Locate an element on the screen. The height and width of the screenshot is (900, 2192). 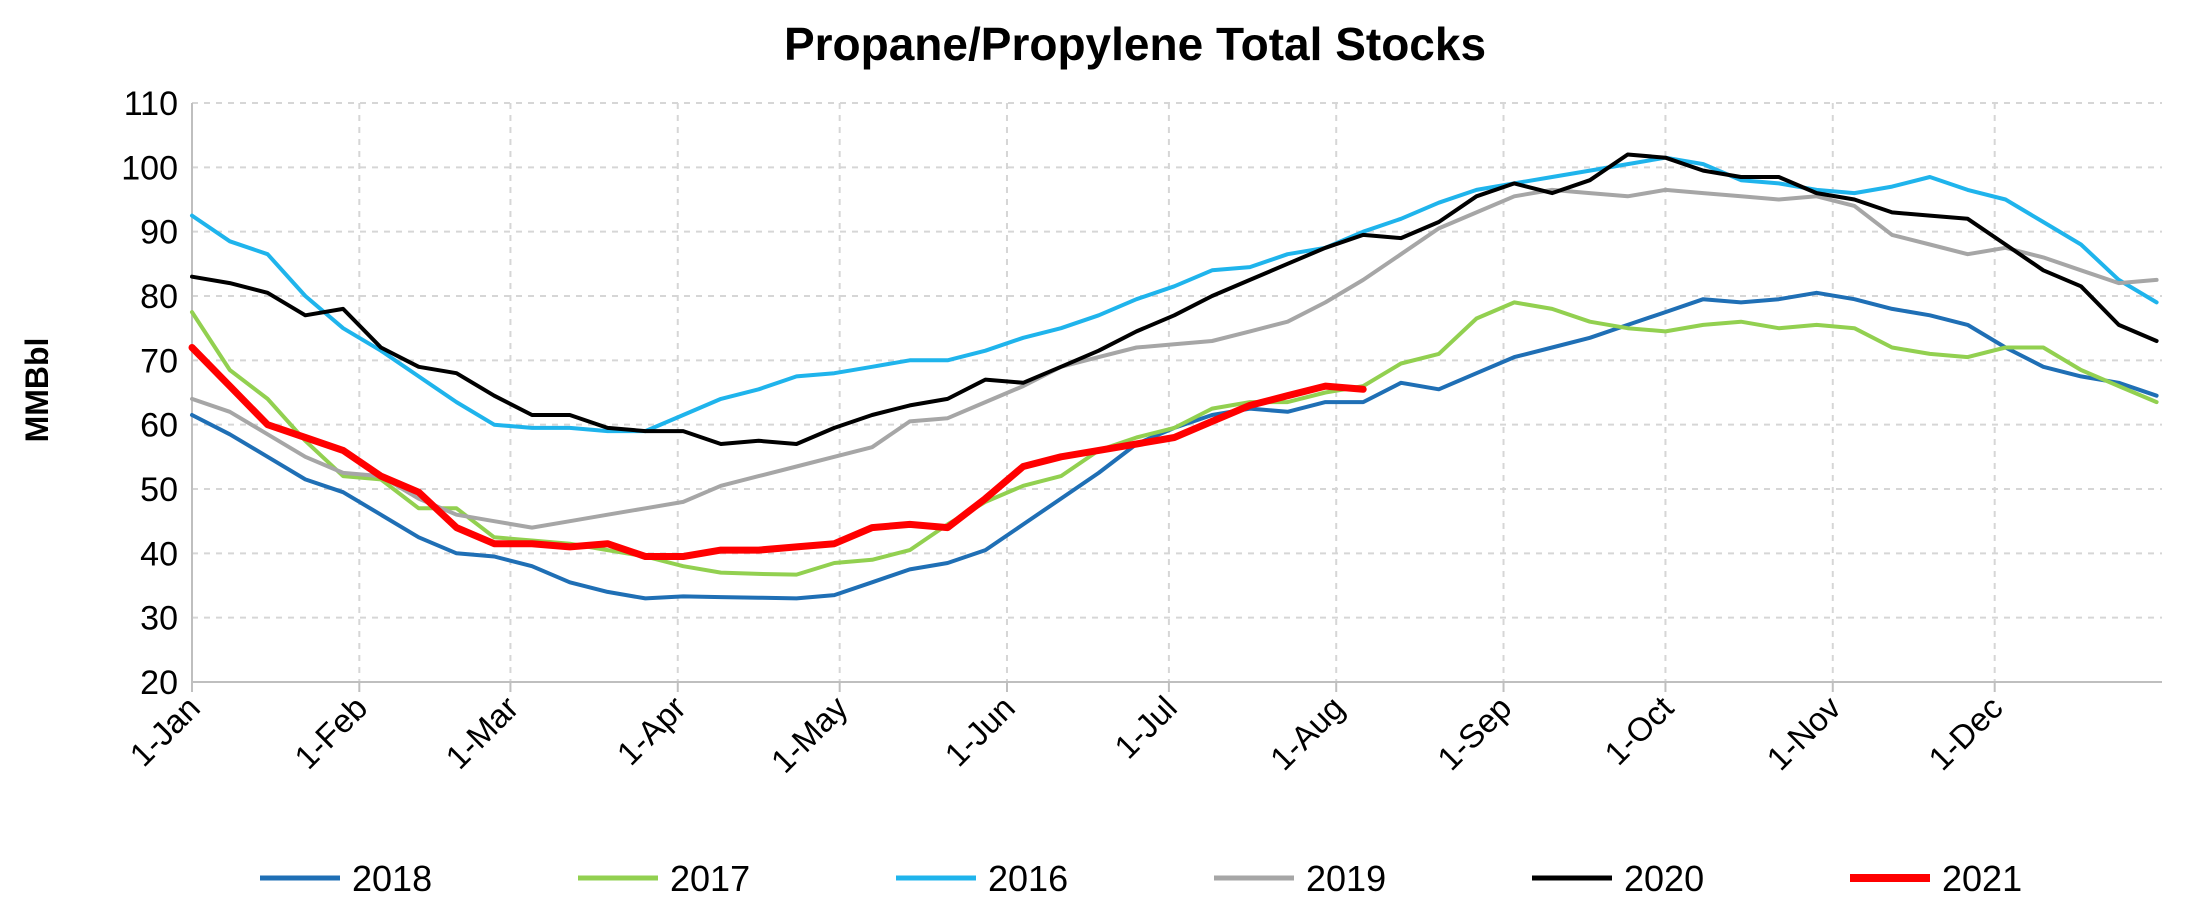
x-tick-label: 1-Nov is located at coordinates (1803, 732).